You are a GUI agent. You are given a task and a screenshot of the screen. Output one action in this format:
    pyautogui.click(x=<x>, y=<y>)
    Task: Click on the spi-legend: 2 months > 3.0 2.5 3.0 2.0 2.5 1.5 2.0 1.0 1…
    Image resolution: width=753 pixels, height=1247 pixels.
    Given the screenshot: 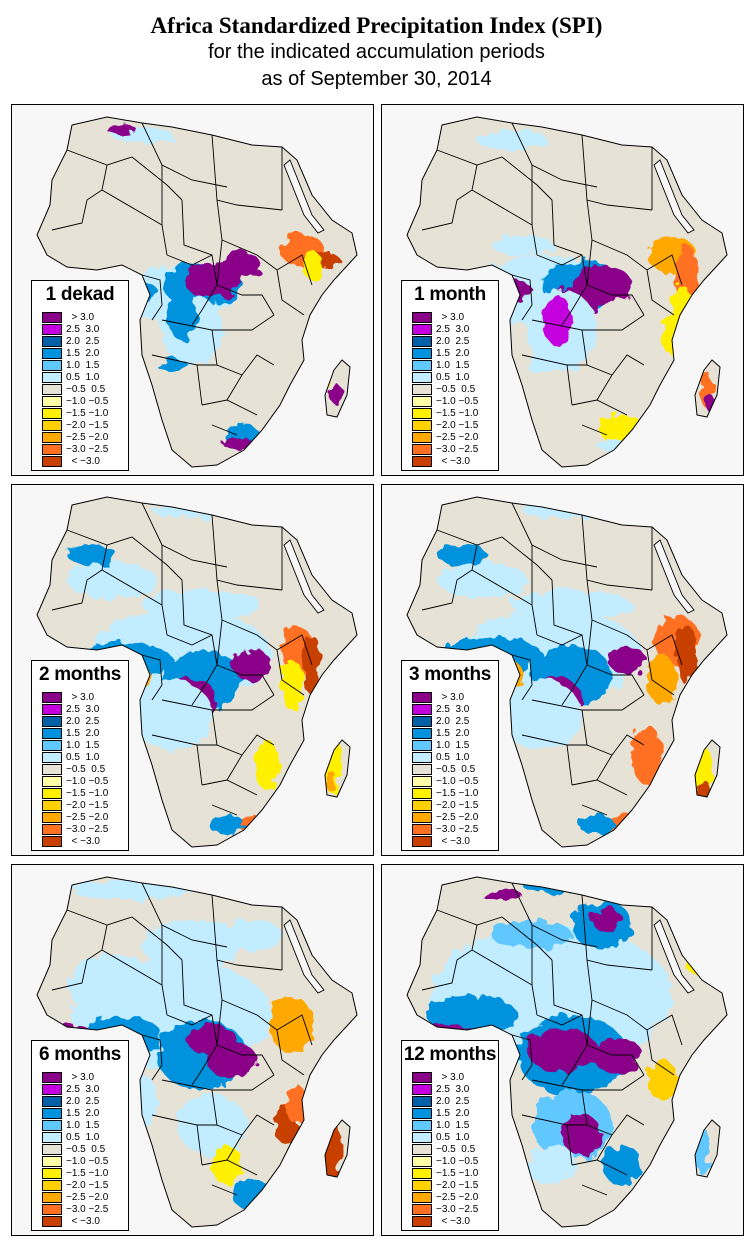 What is the action you would take?
    pyautogui.click(x=80, y=755)
    